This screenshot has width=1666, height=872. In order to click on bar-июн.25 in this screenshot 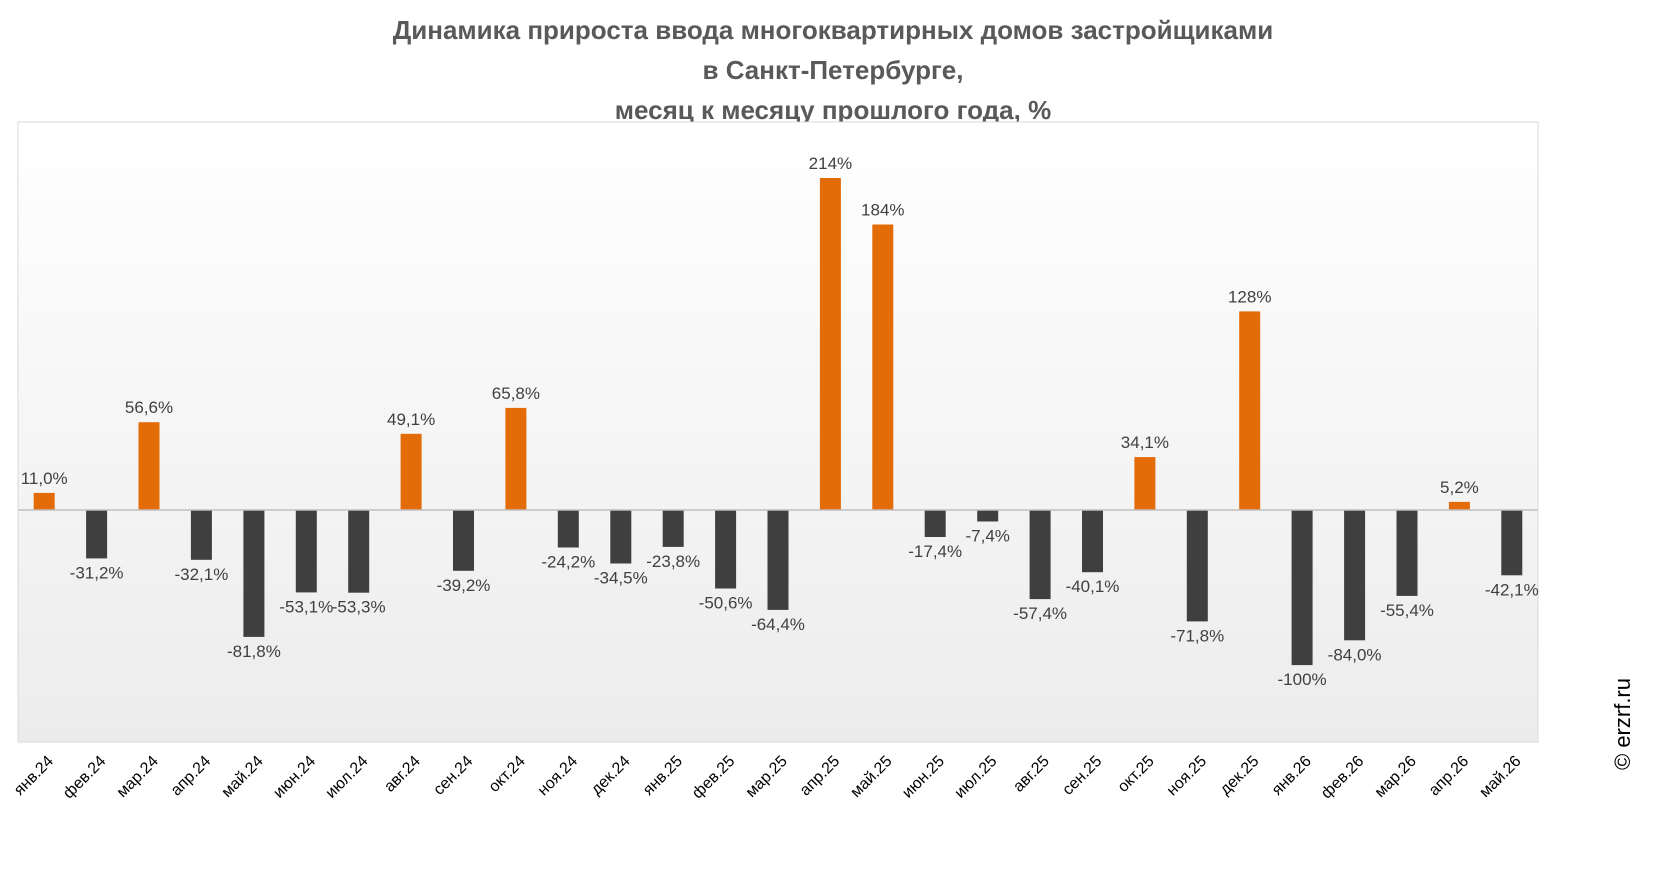, I will do `click(935, 523)`.